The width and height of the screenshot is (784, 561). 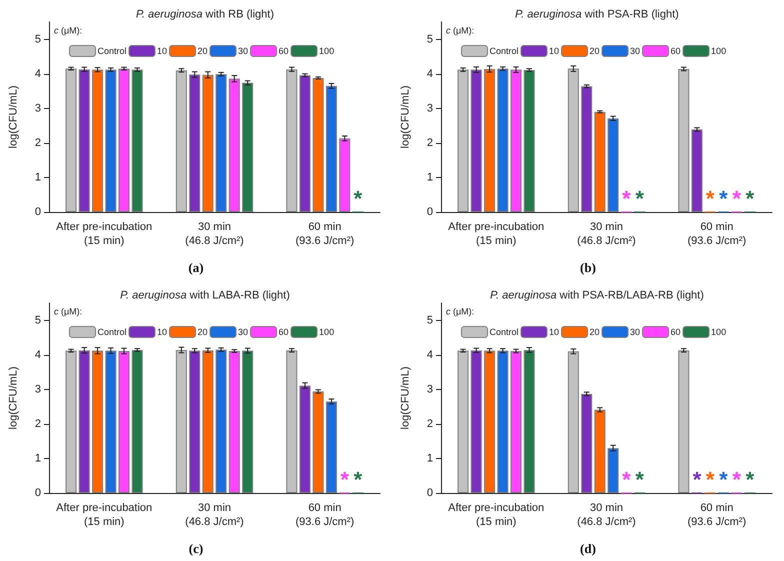 I want to click on chart-title: P. aeruginosa with PSA-RB (light), so click(x=597, y=14).